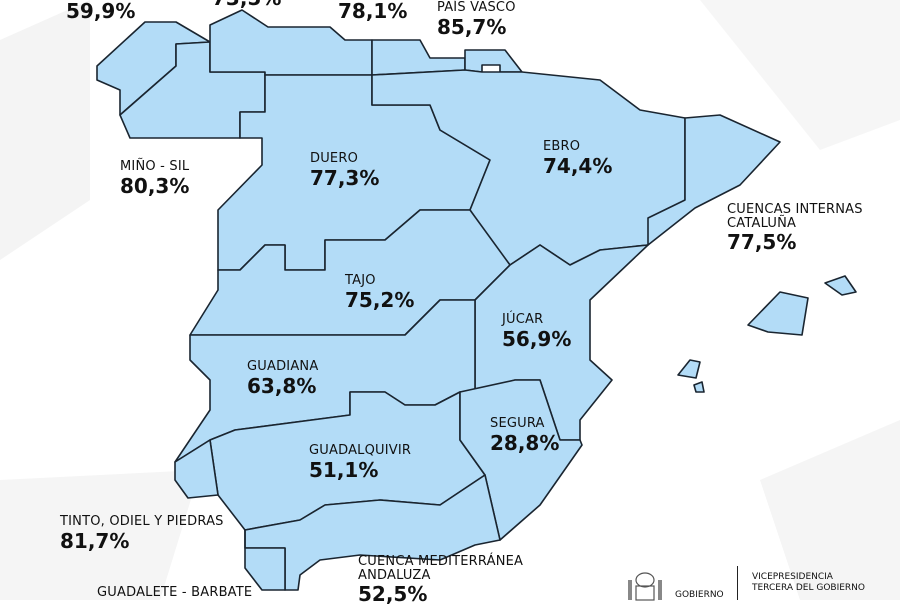 The image size is (900, 606). Describe the element at coordinates (380, 292) in the screenshot. I see `label-tajo: TAJO 75,2%` at that location.